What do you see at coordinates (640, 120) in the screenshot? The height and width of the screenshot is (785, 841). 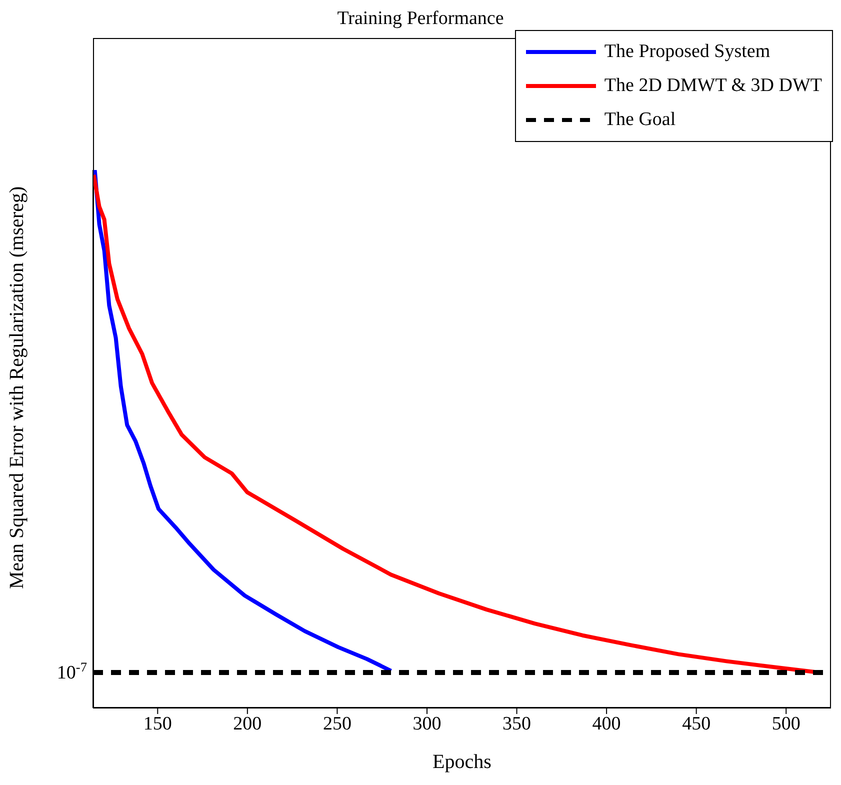 I see `legend-label: The Goal` at bounding box center [640, 120].